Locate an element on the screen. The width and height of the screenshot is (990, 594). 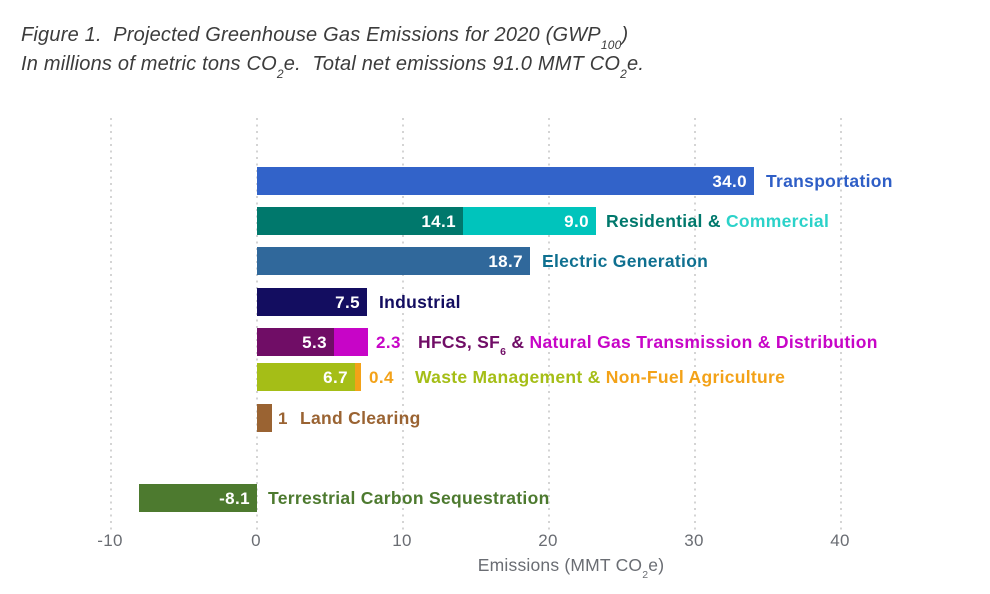
co2-subscript: 2 is located at coordinates (645, 575).